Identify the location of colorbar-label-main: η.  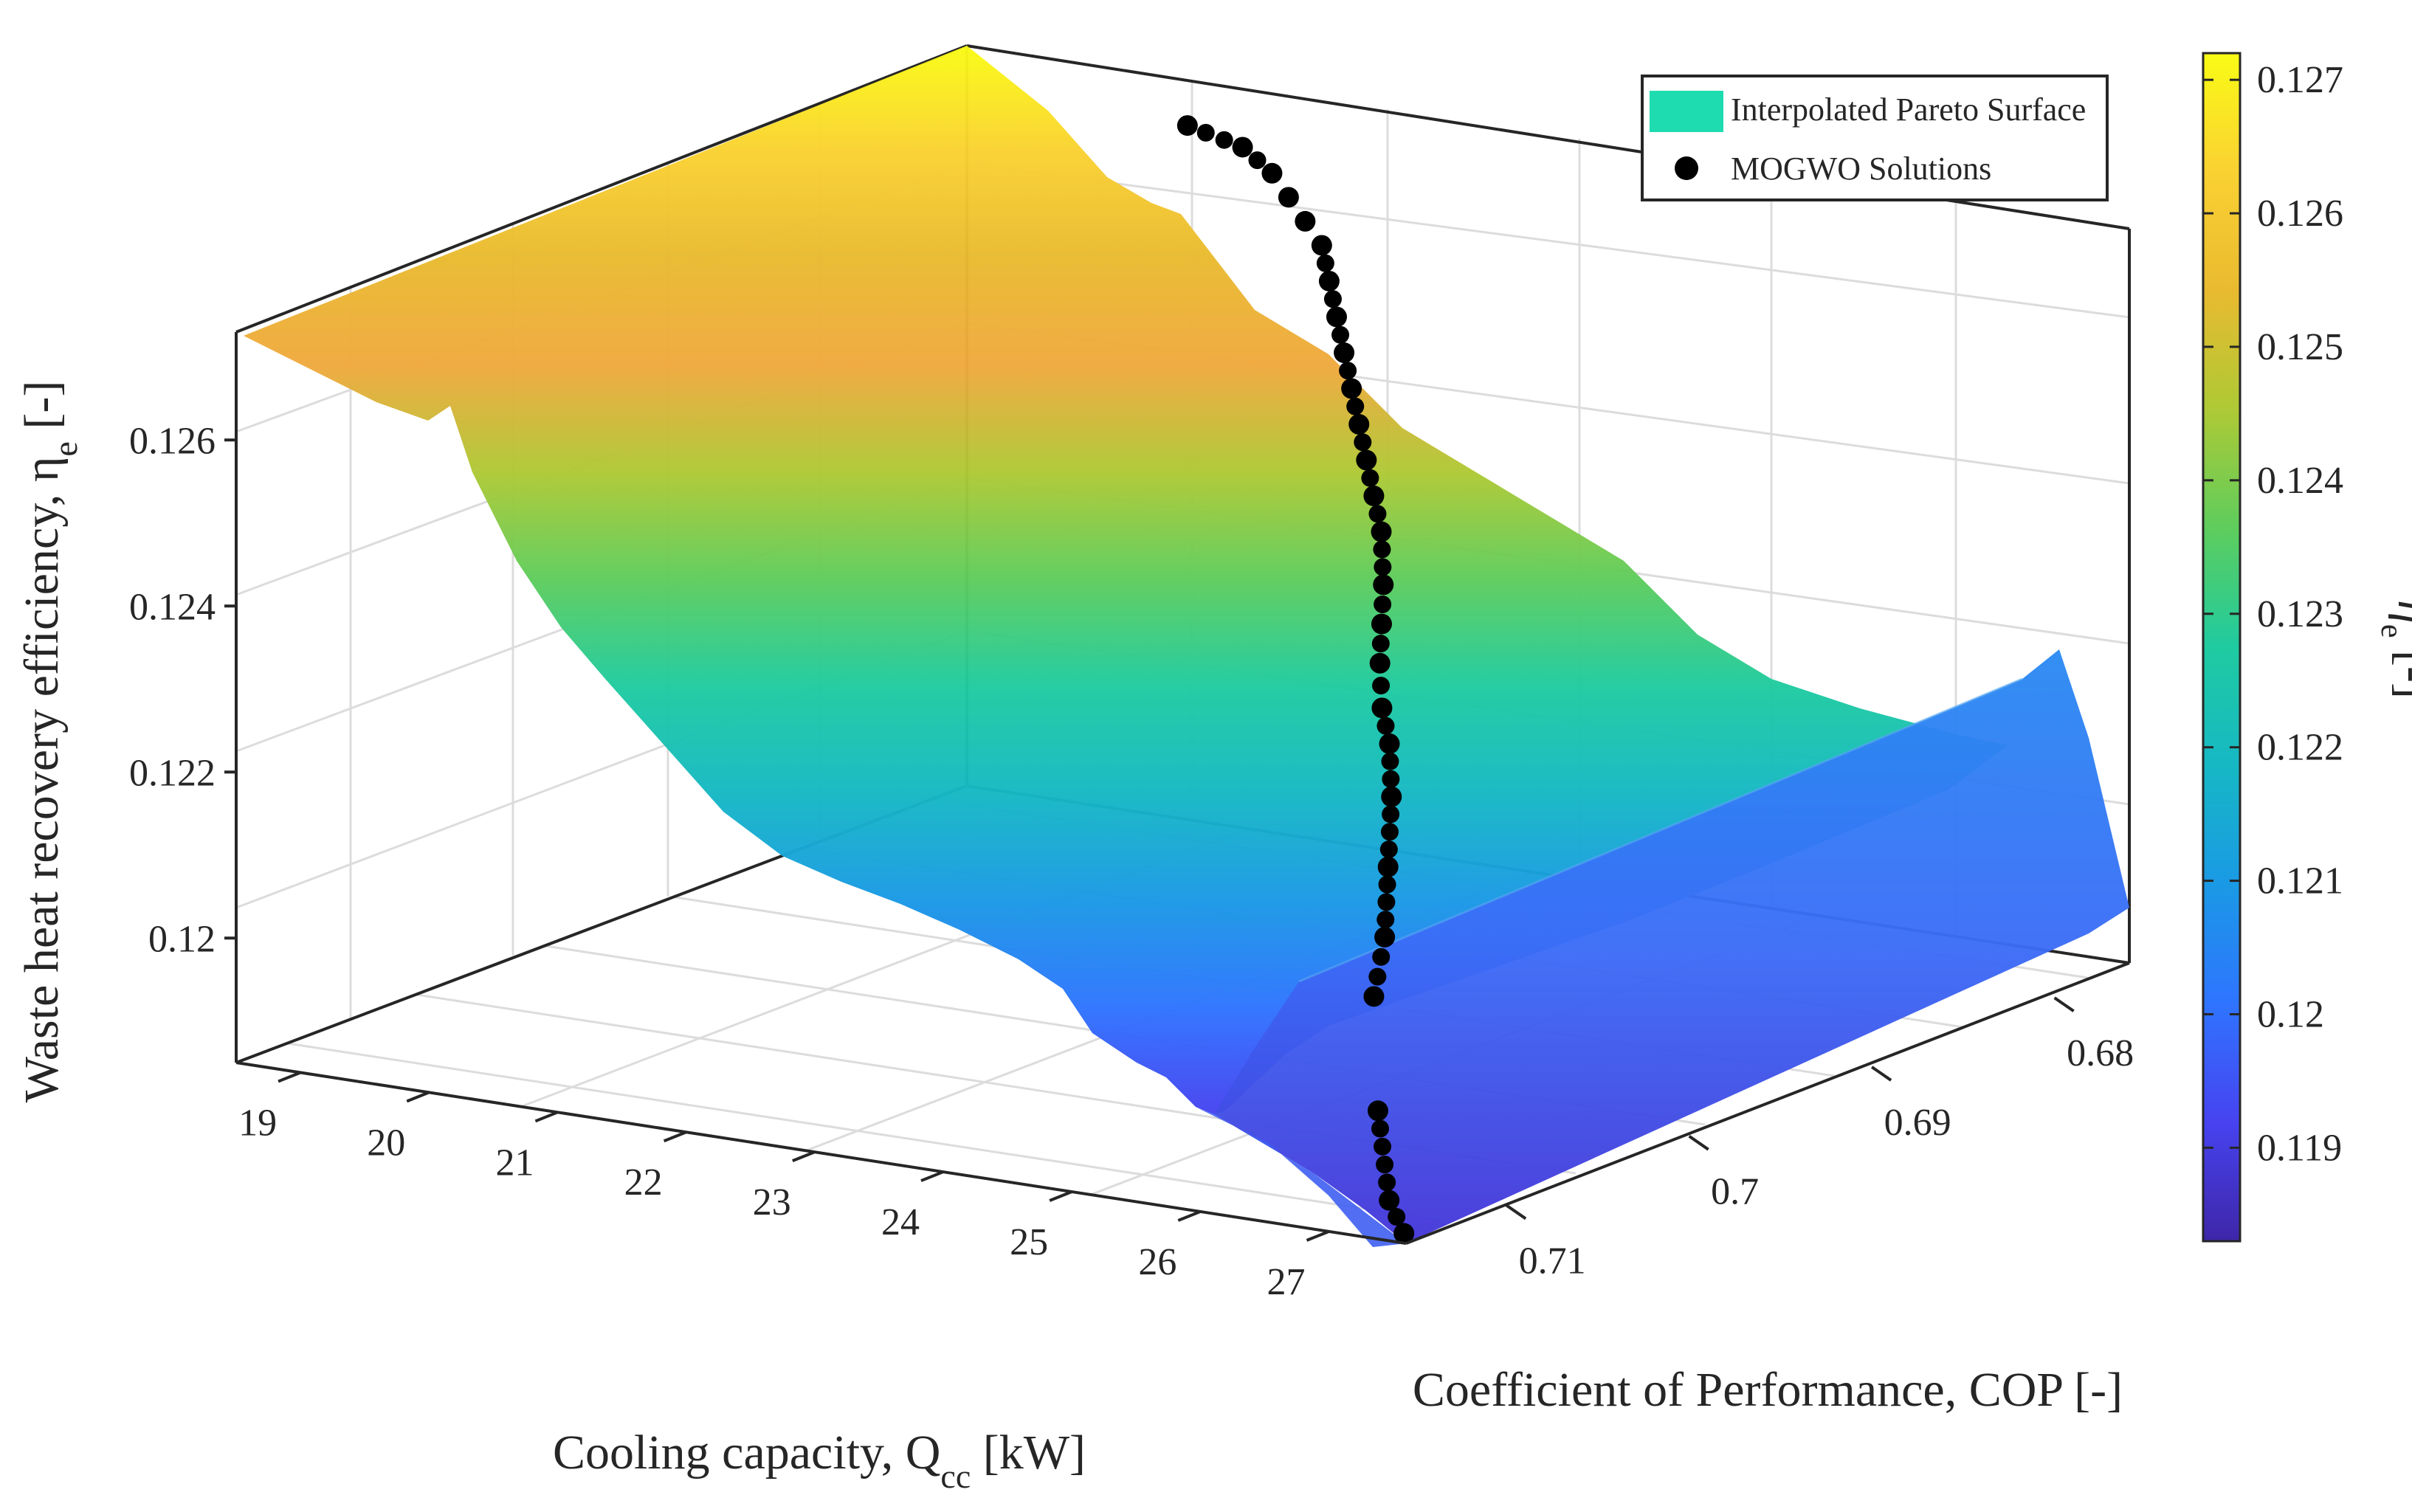
(2400, 612).